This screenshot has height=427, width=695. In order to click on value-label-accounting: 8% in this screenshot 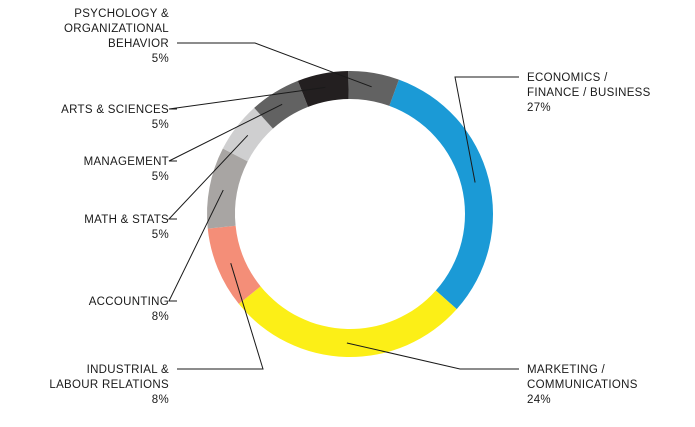, I will do `click(160, 317)`.